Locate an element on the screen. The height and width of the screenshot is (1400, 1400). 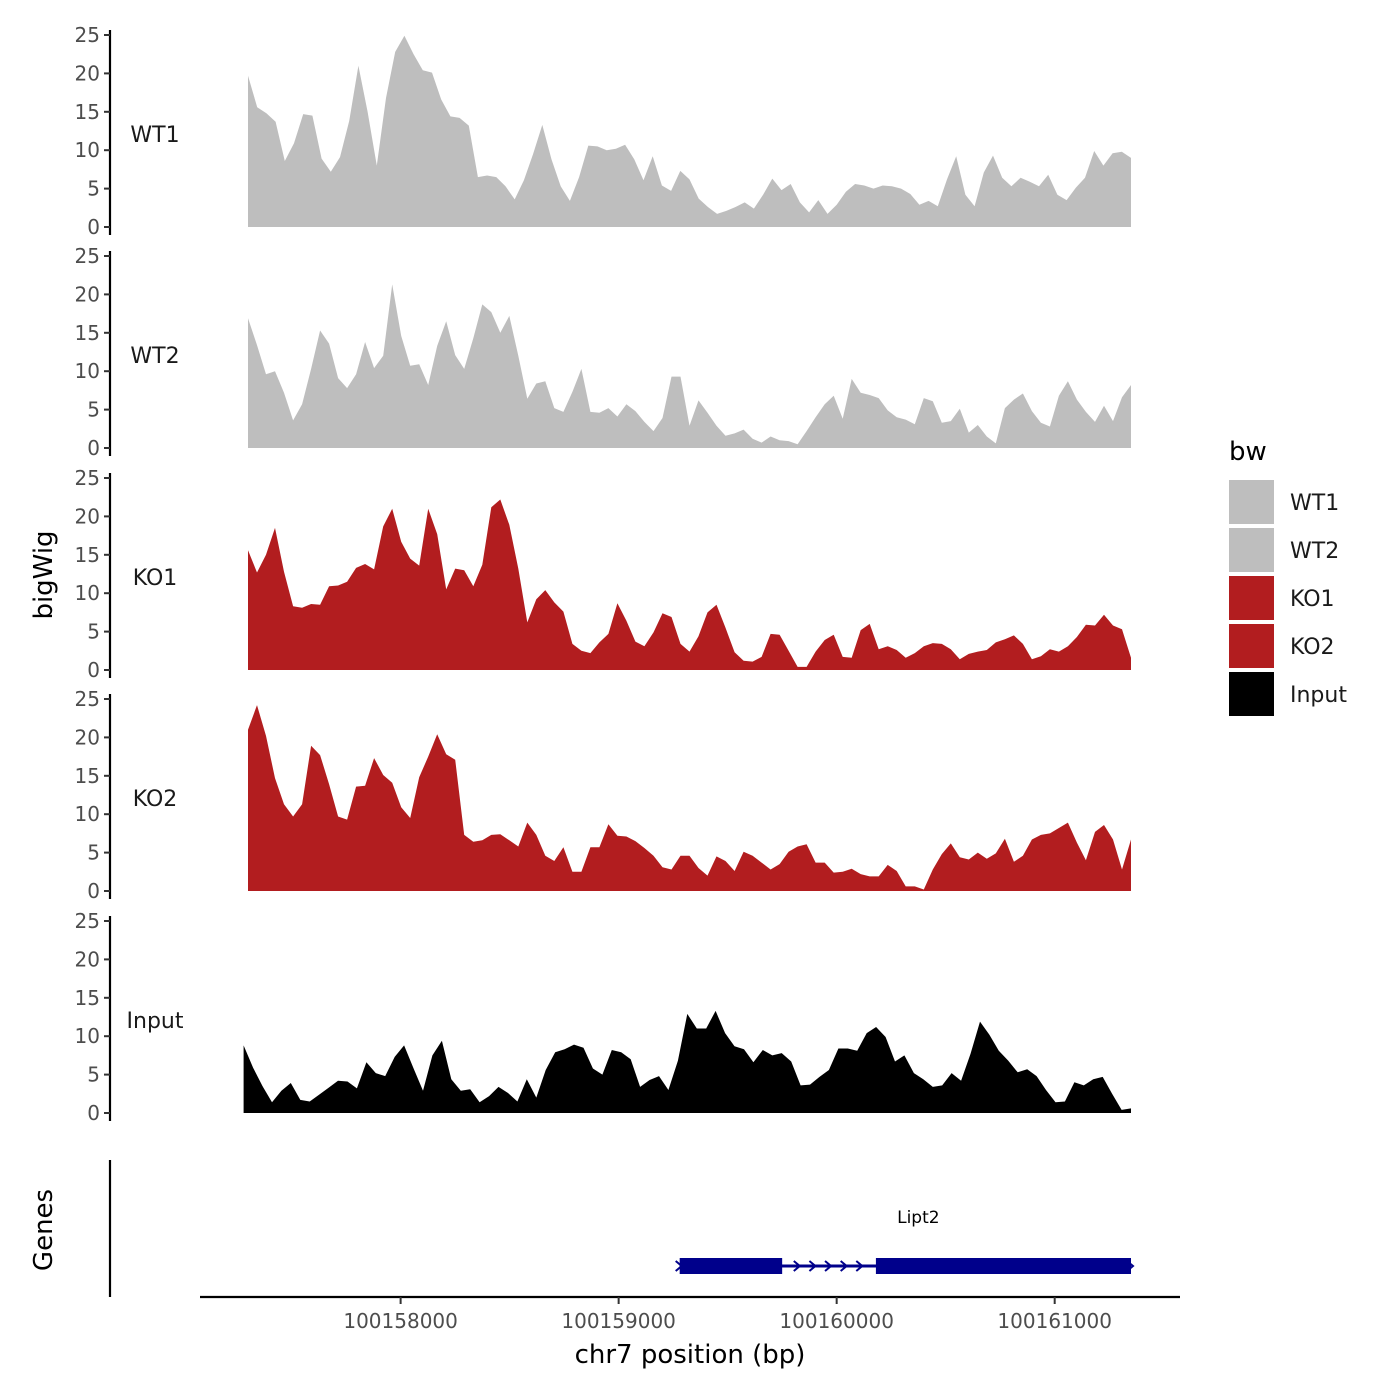
legend-label: KO2 is located at coordinates (1312, 647).